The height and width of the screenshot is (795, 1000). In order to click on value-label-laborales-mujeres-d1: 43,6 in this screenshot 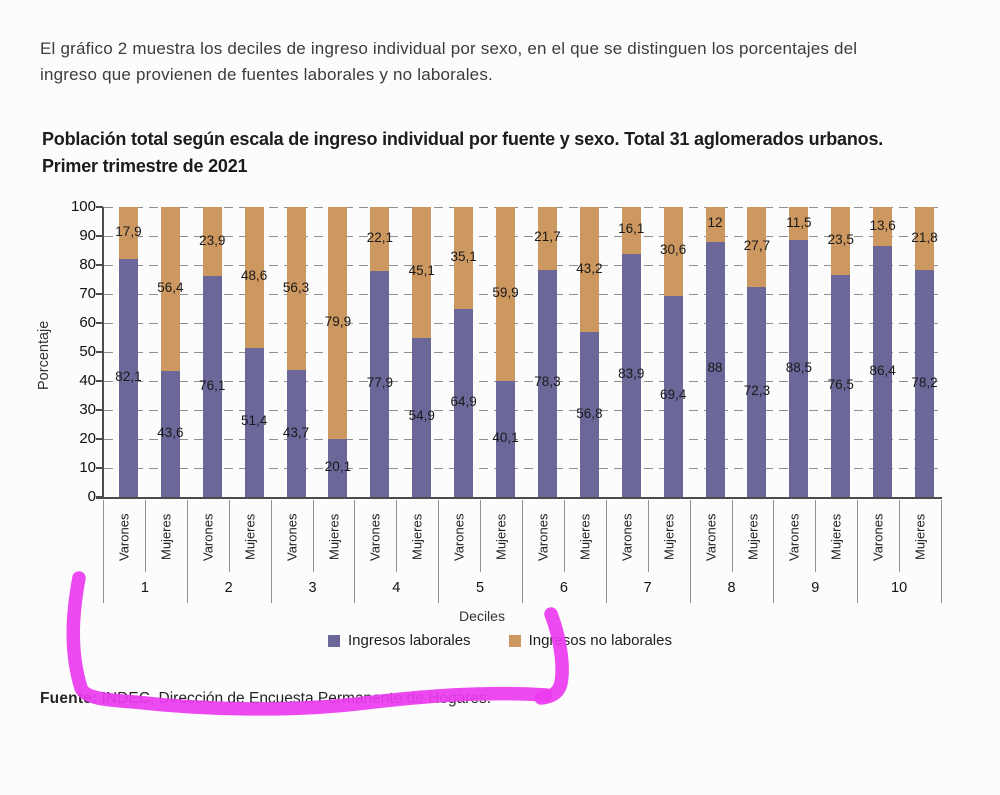, I will do `click(170, 432)`.